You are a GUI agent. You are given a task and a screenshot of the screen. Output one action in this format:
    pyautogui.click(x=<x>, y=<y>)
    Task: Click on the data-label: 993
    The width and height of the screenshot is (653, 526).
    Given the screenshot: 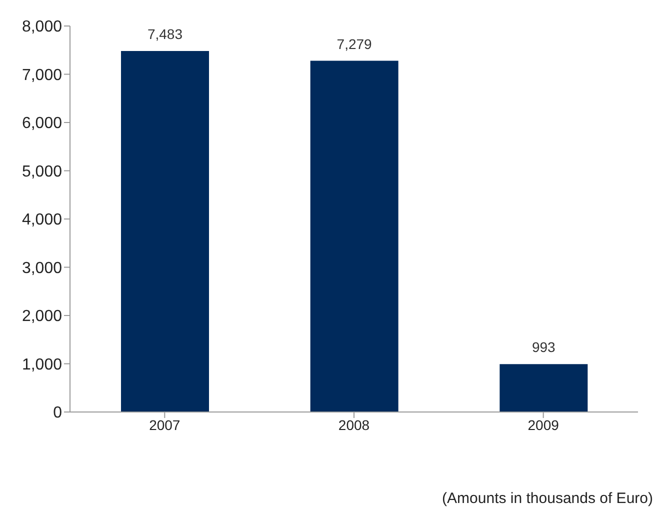 What is the action you would take?
    pyautogui.click(x=544, y=347)
    